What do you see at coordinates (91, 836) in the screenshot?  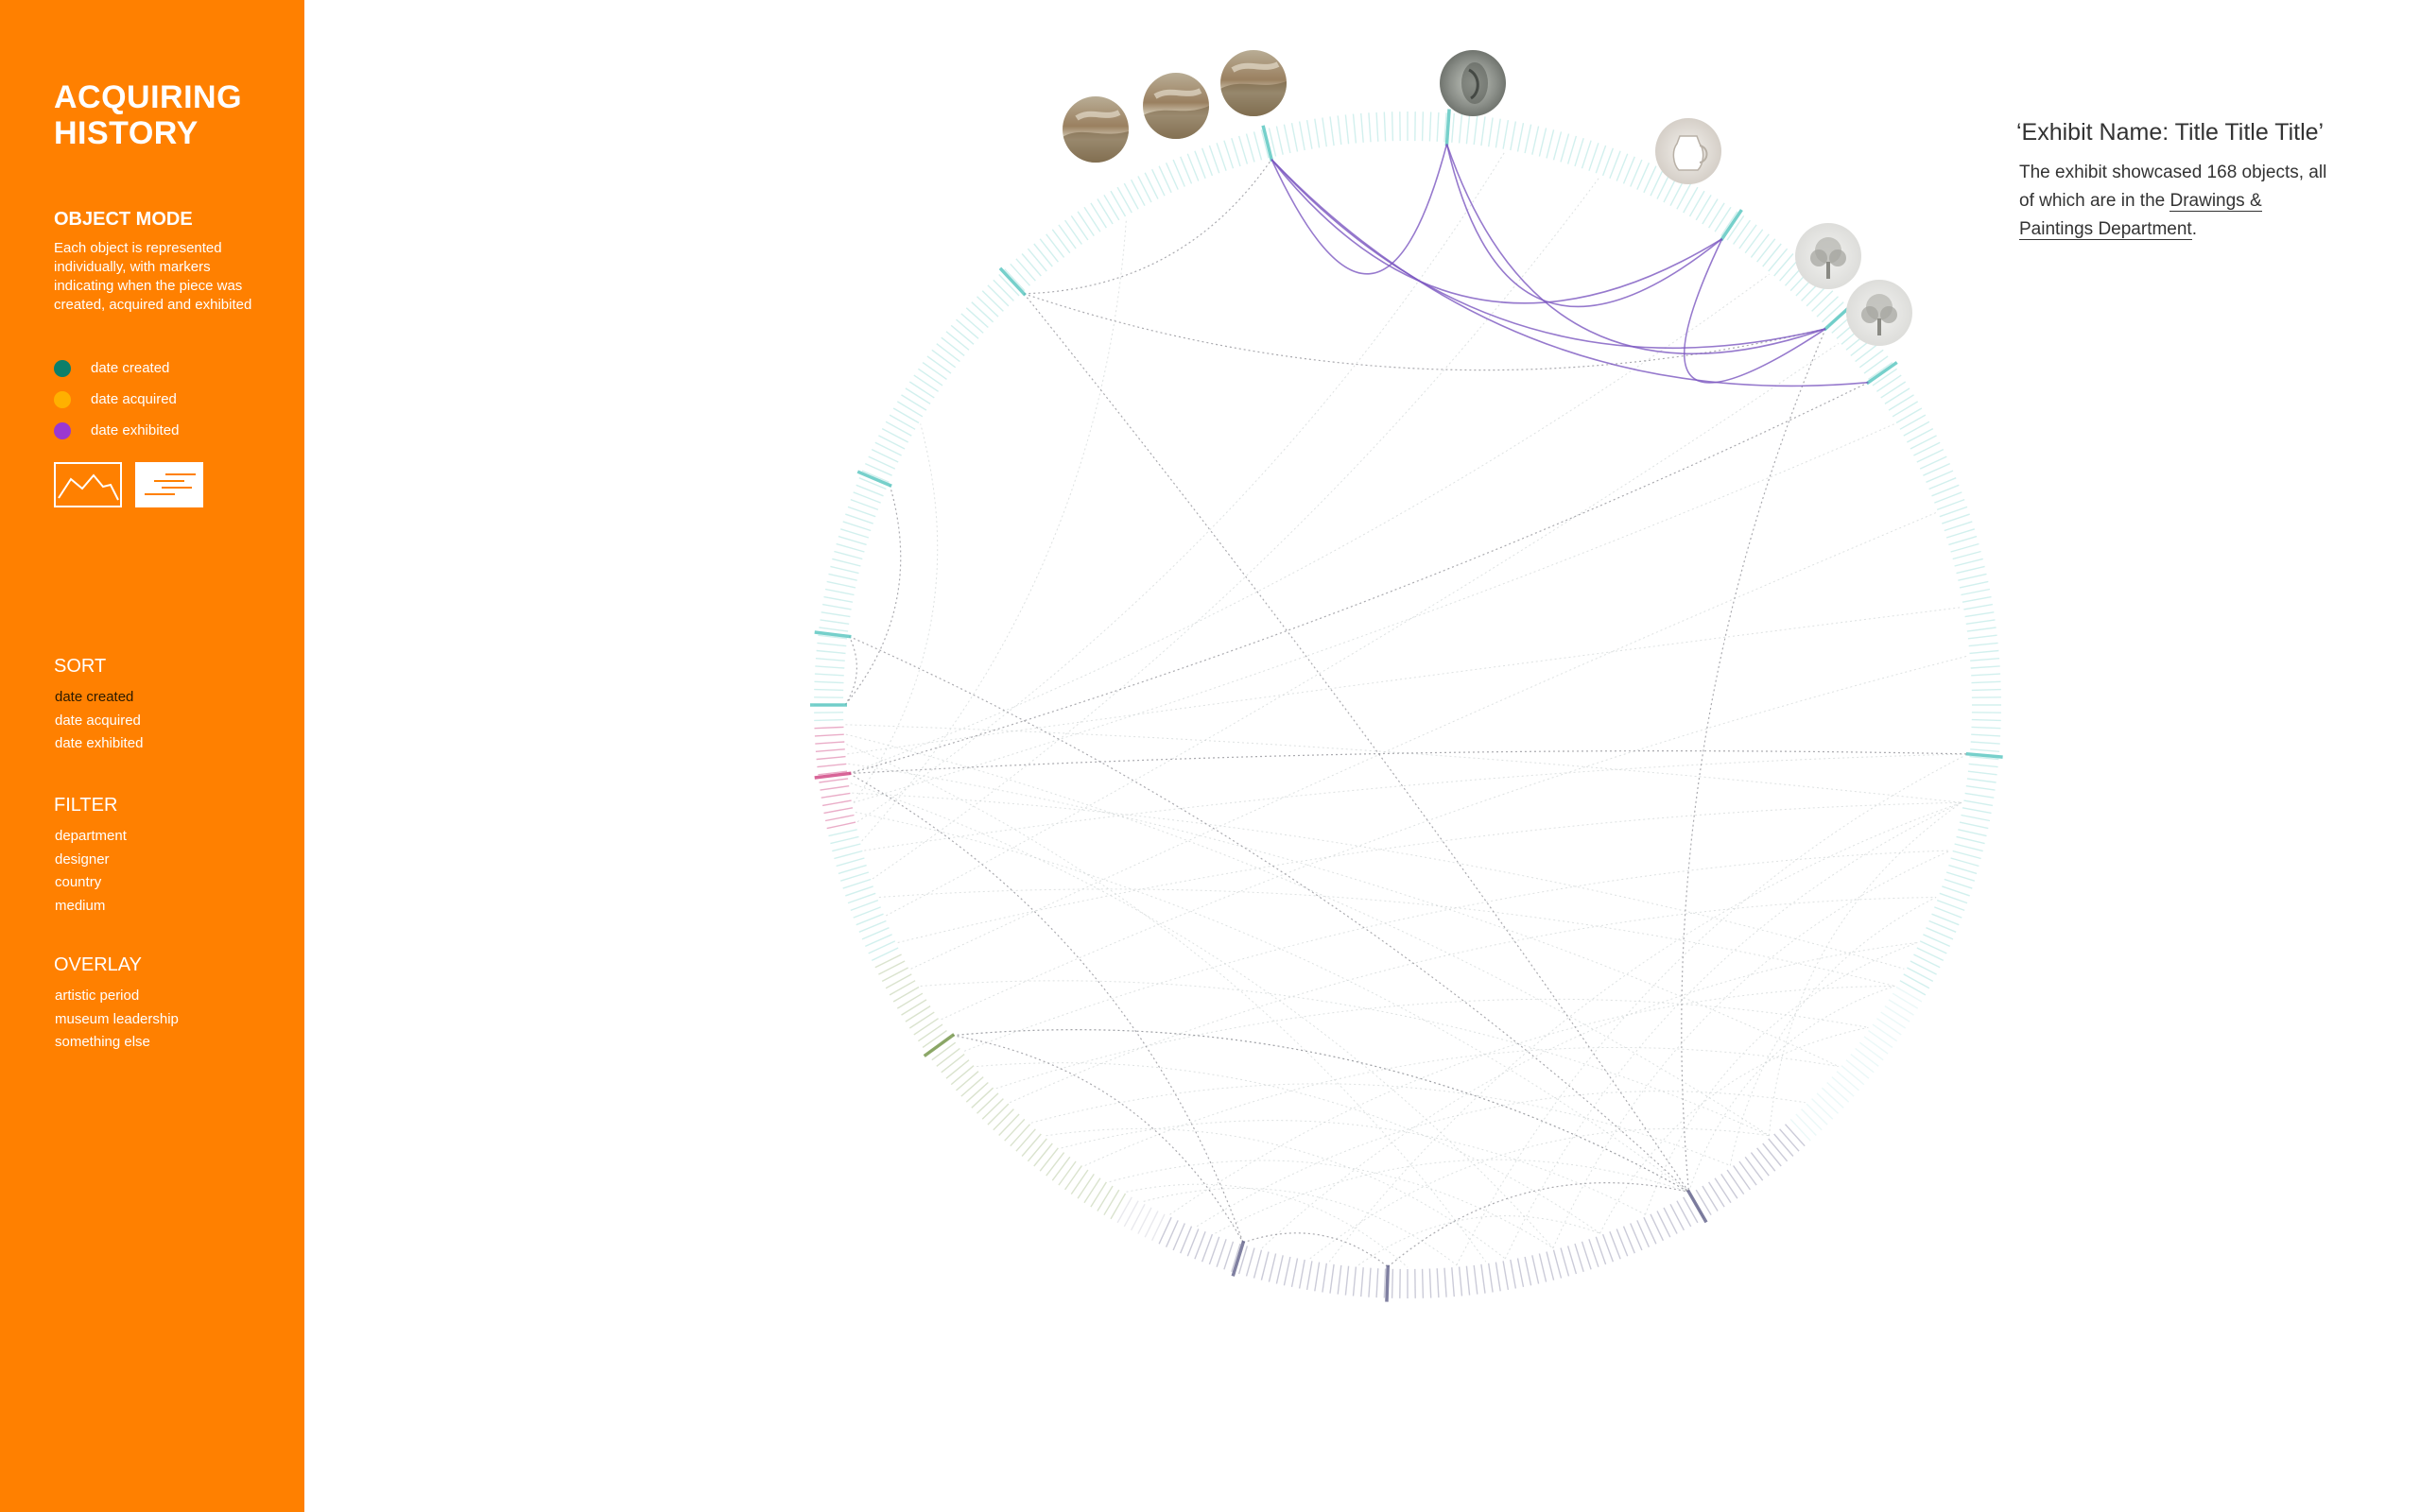 I see `filter-option-department: department` at bounding box center [91, 836].